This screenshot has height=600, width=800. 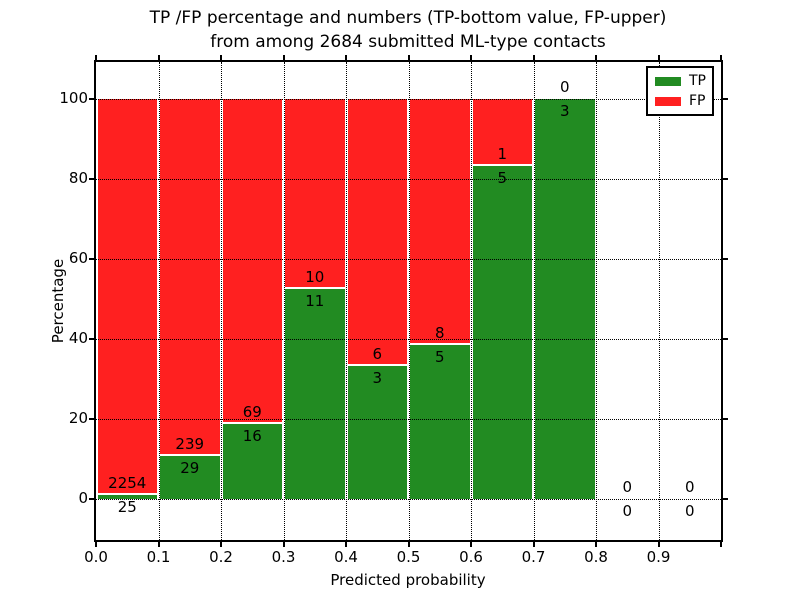 What do you see at coordinates (78, 258) in the screenshot?
I see `y-tick-label: 60` at bounding box center [78, 258].